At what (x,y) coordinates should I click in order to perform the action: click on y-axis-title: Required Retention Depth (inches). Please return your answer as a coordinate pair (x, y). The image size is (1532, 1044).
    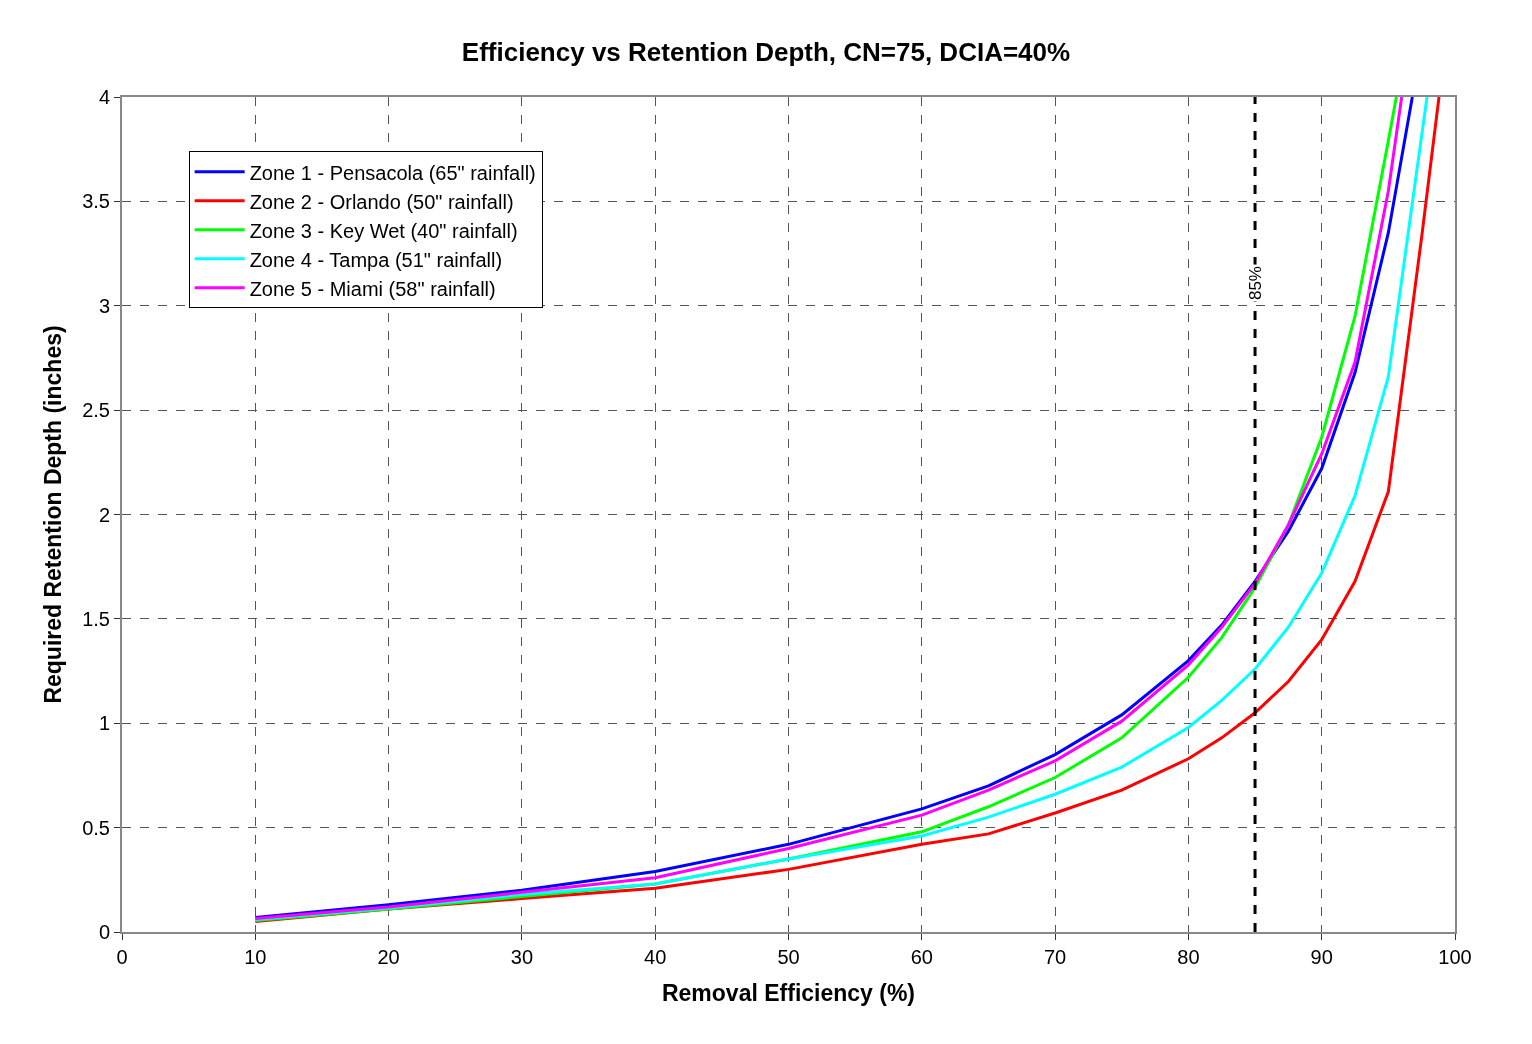
    Looking at the image, I should click on (53, 514).